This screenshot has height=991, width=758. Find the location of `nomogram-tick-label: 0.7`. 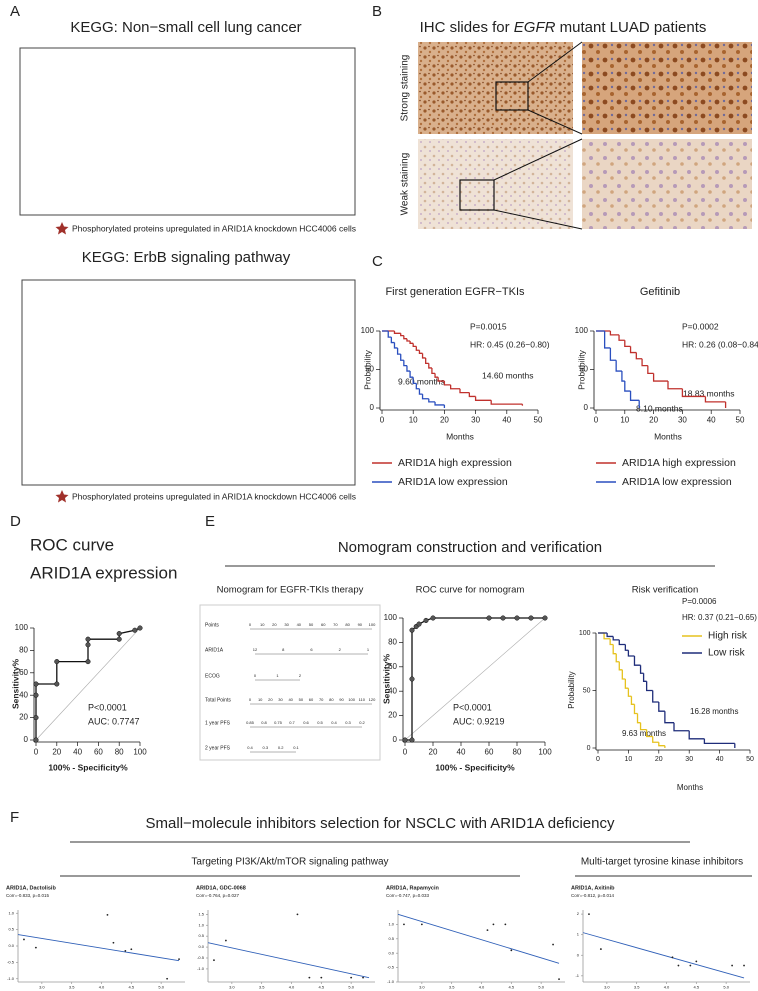

nomogram-tick-label: 0.7 is located at coordinates (292, 722).